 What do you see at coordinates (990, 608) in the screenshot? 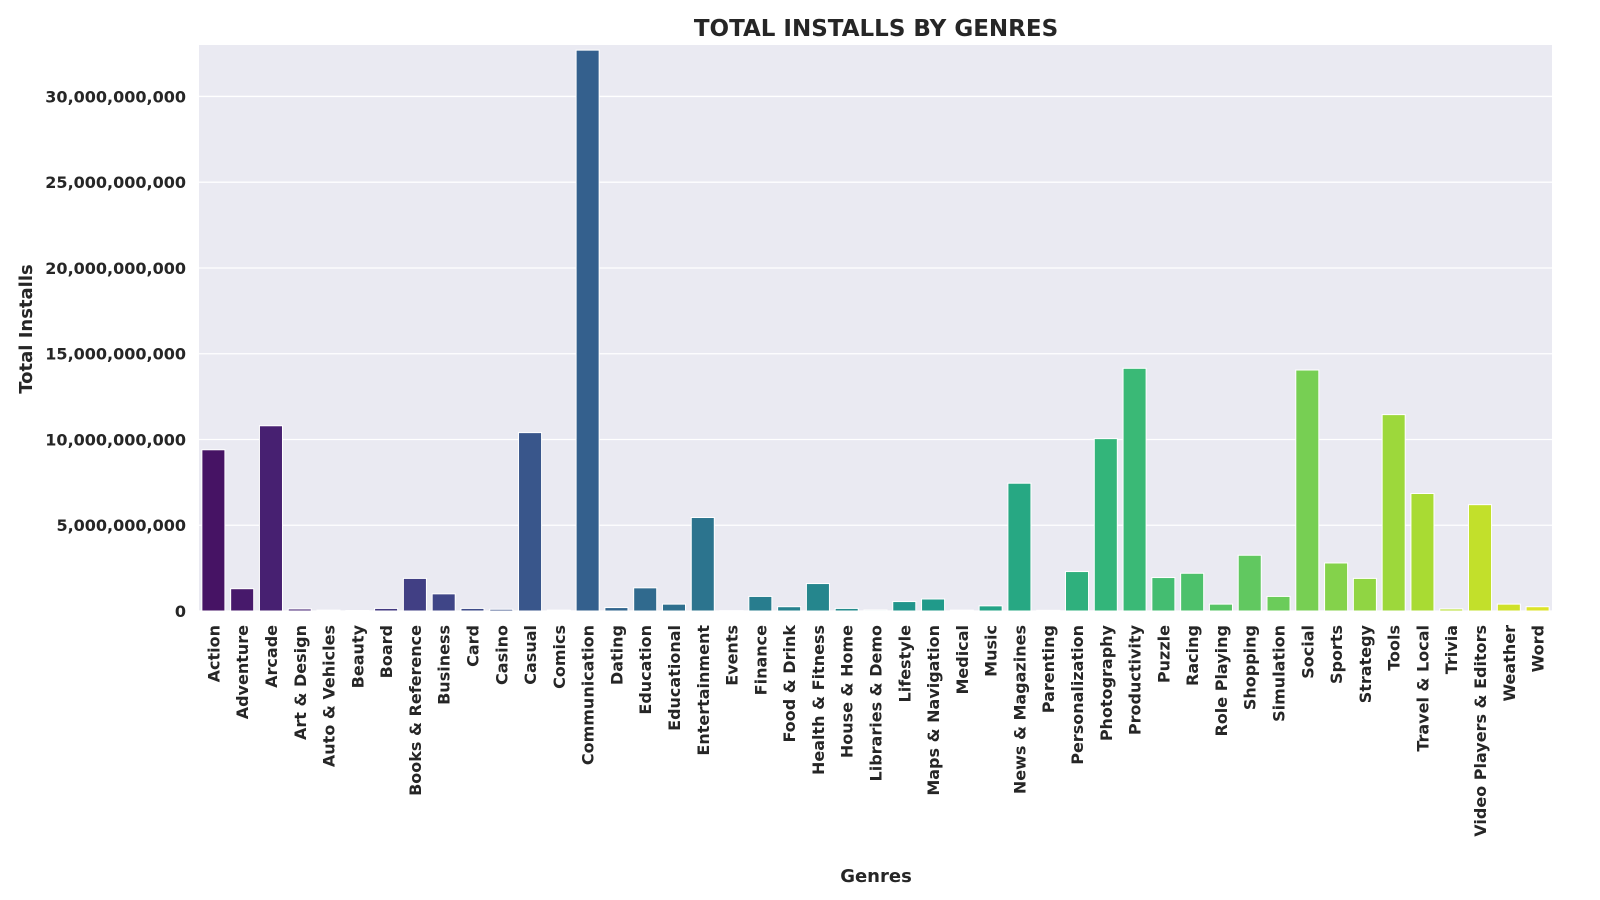
I see `bar-music` at bounding box center [990, 608].